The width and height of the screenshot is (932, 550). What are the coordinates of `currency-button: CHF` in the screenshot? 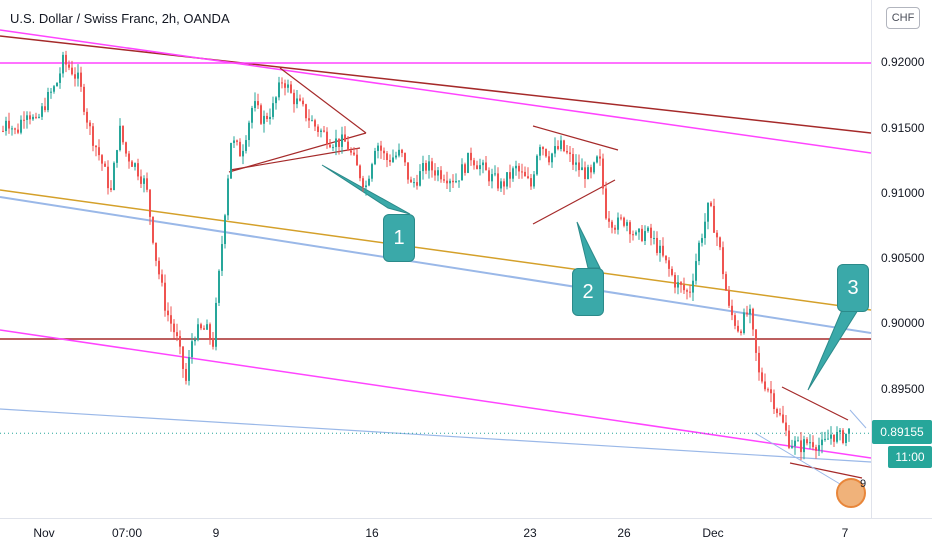 It's located at (903, 18).